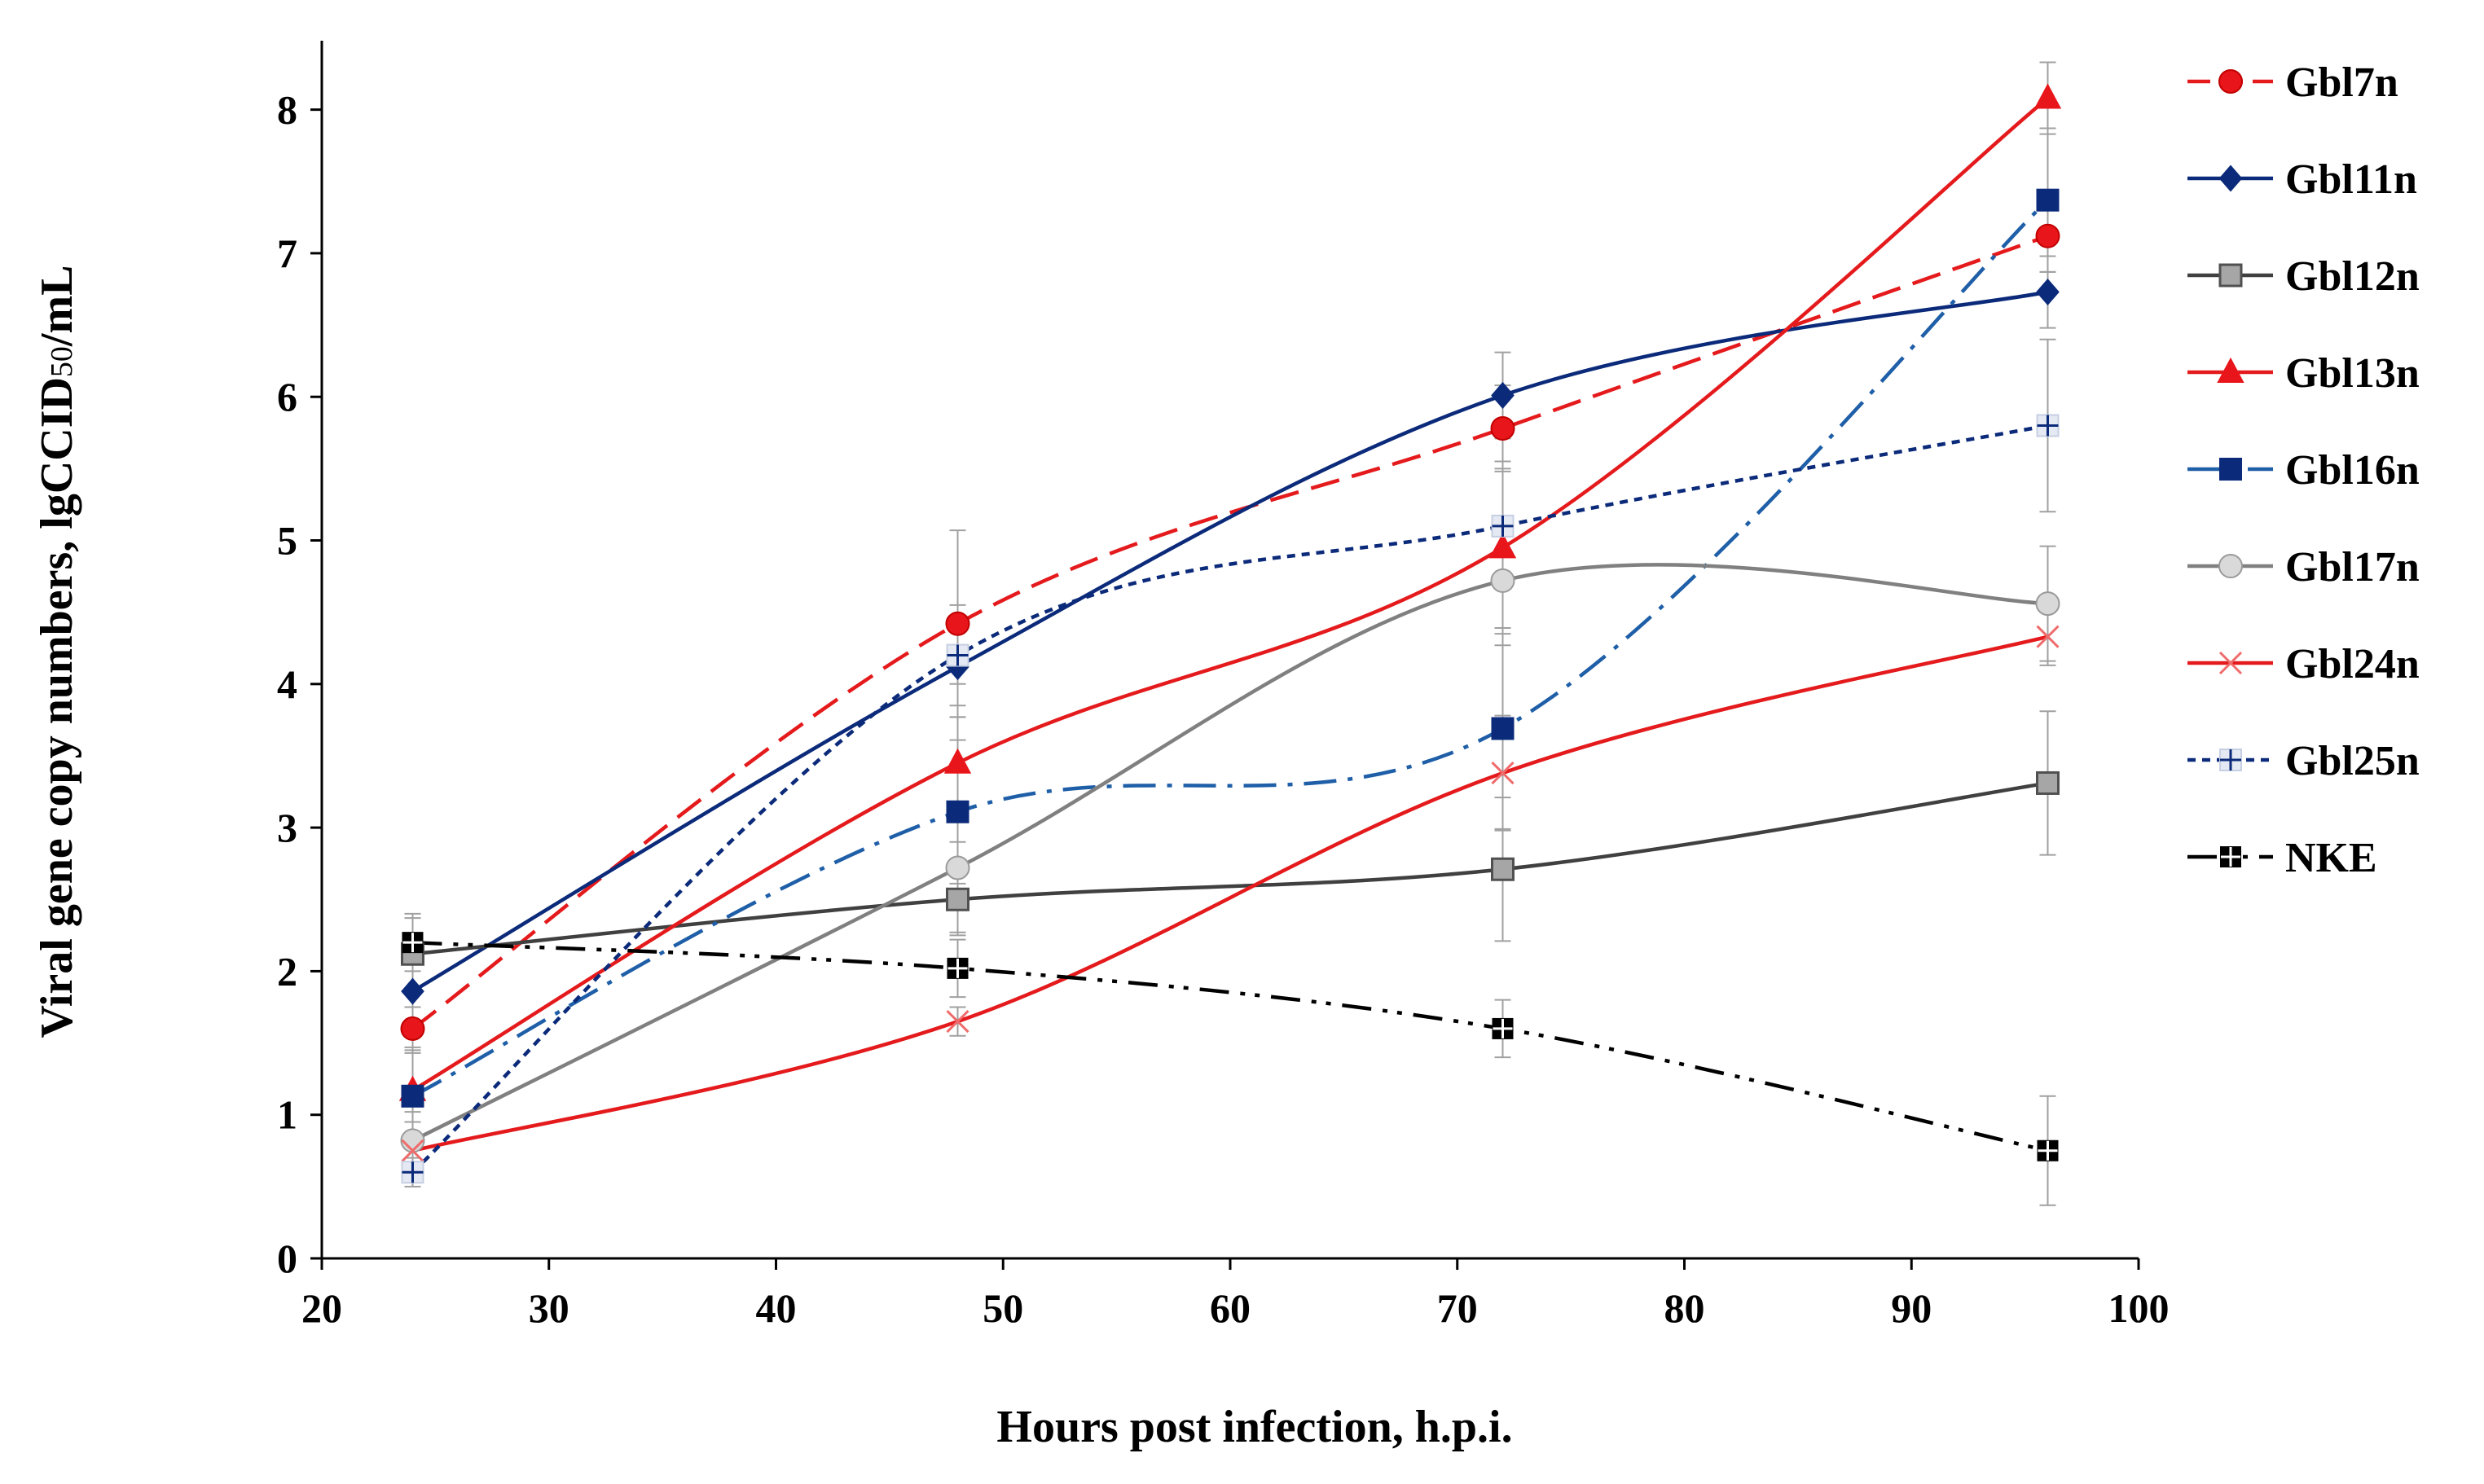 This screenshot has height=1484, width=2484. Describe the element at coordinates (287, 827) in the screenshot. I see `y-tick-label: 3` at that location.